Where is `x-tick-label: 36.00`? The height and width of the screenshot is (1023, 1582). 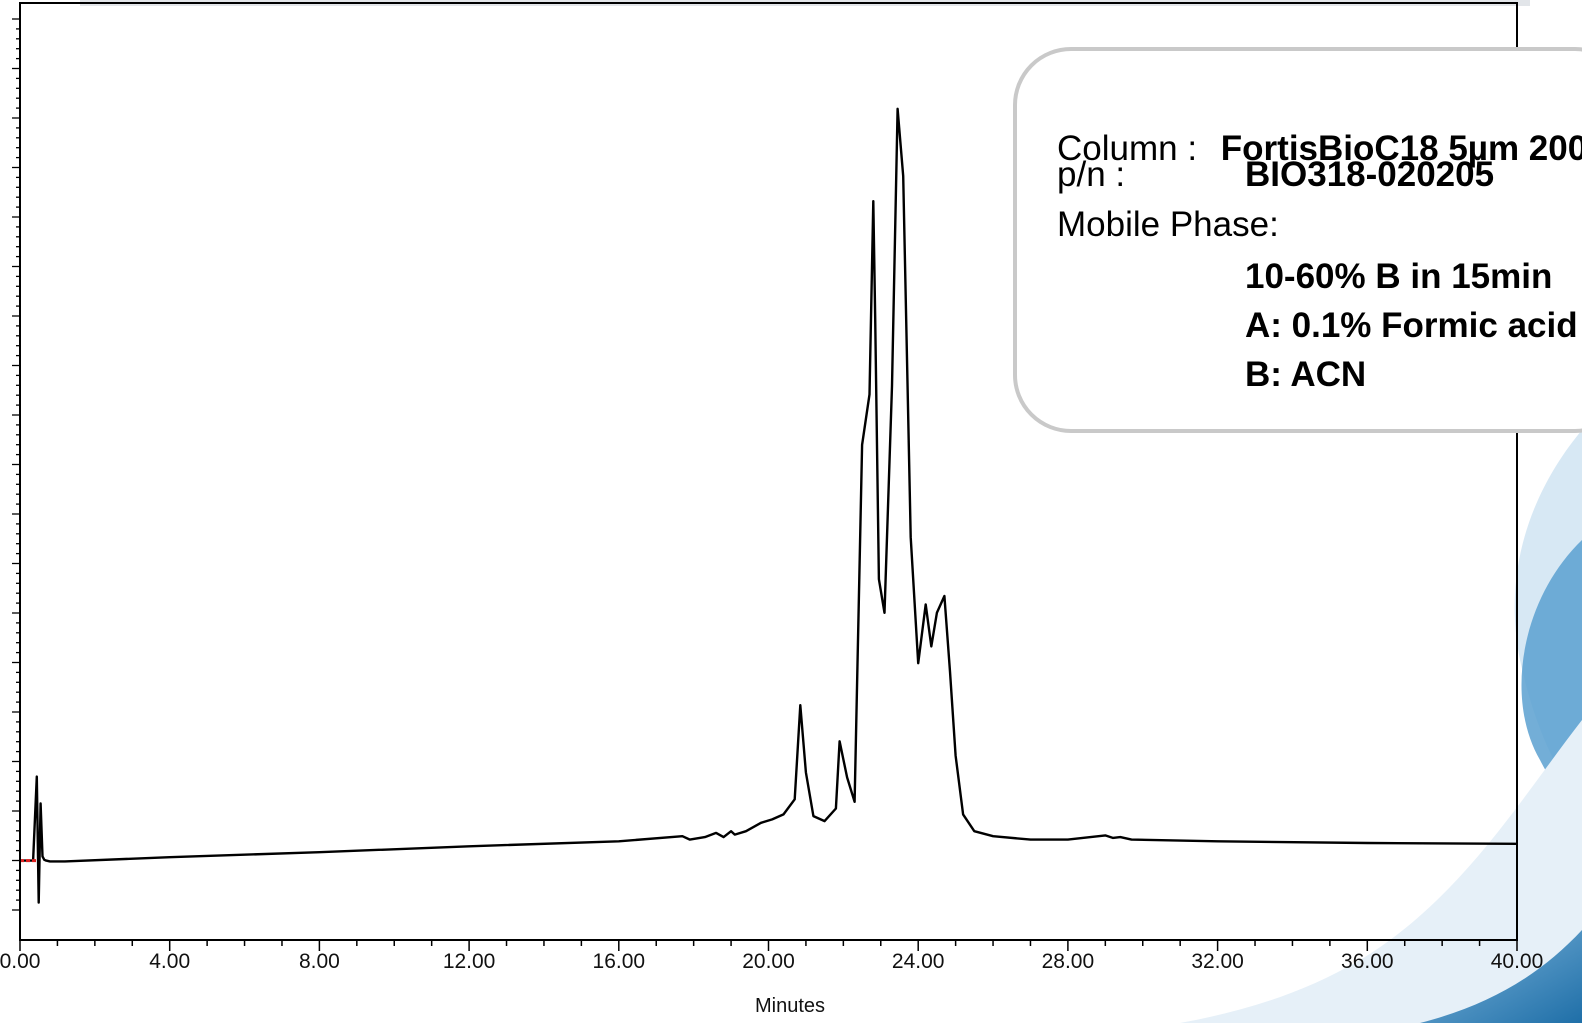 x-tick-label: 36.00 is located at coordinates (1367, 961).